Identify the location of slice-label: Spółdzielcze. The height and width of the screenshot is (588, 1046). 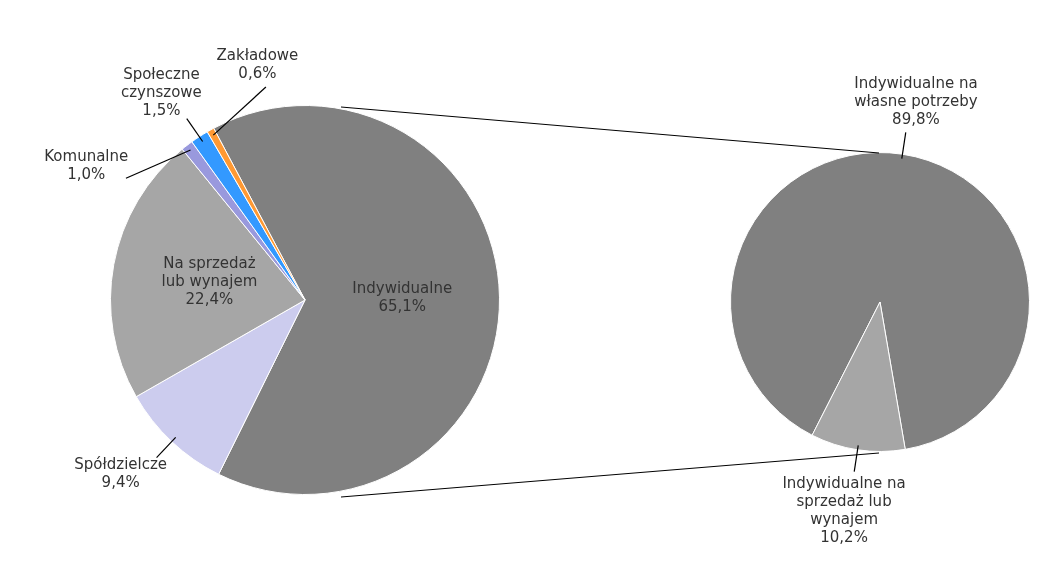
(121, 463).